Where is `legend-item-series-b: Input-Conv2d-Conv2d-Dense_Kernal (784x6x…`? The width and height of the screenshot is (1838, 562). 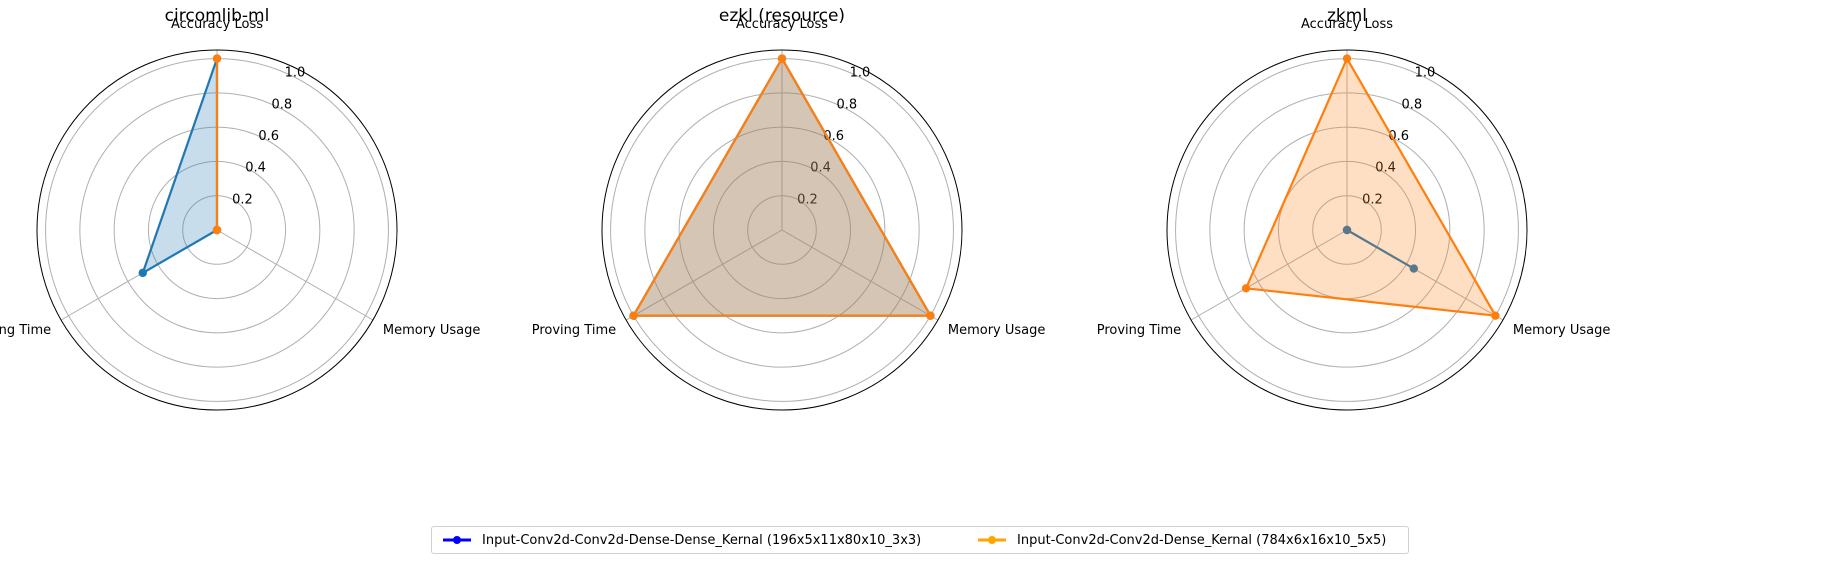 legend-item-series-b: Input-Conv2d-Conv2d-Dense_Kernal (784x6x… is located at coordinates (1181, 540).